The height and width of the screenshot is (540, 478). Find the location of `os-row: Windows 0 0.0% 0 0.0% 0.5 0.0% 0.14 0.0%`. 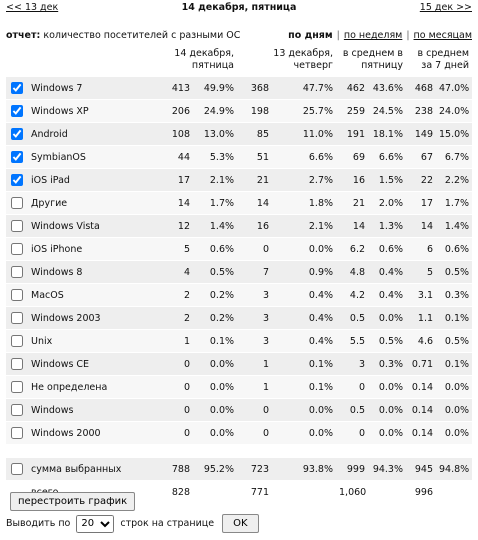

os-row: Windows 0 0.0% 0 0.0% 0.5 0.0% 0.14 0.0% is located at coordinates (239, 410).